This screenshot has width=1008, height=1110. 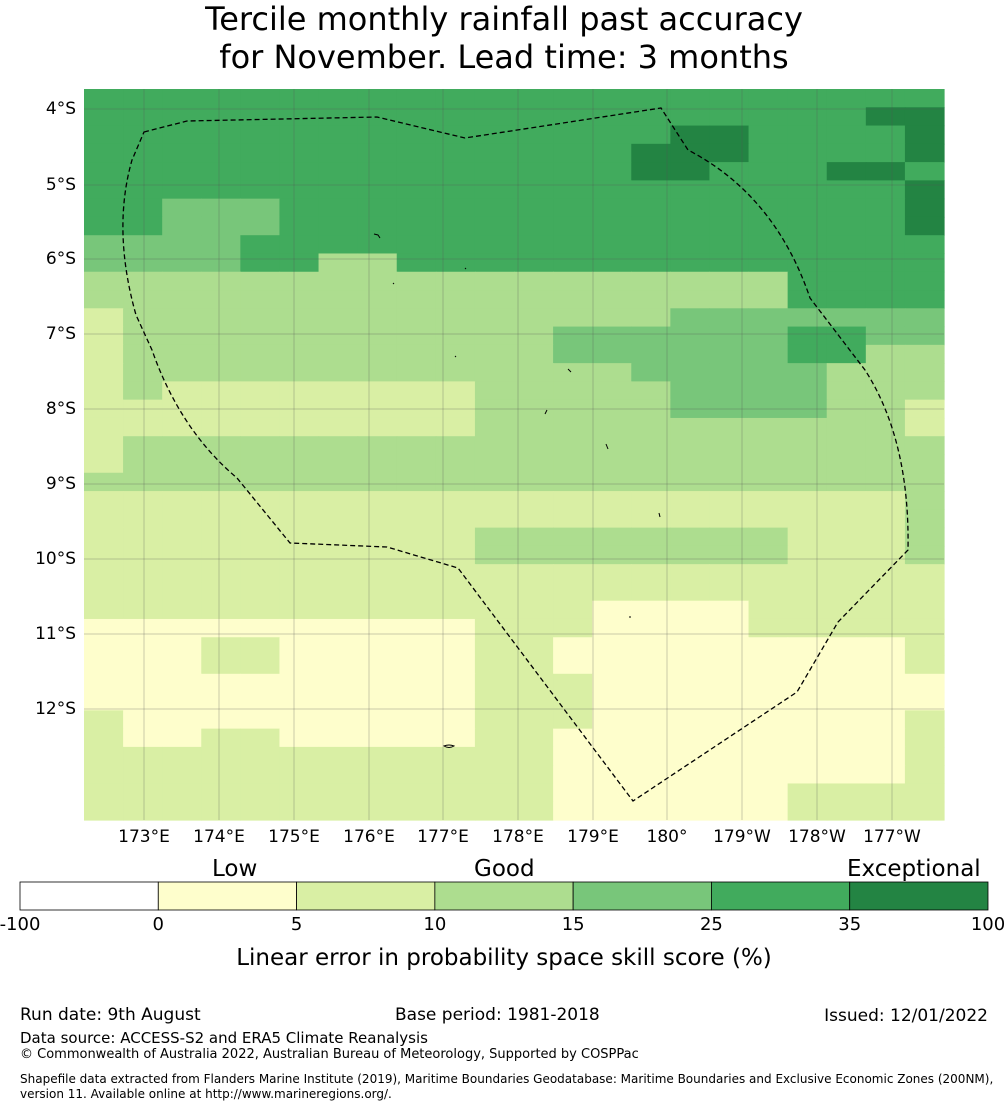 I want to click on category-label-low: Low, so click(x=235, y=869).